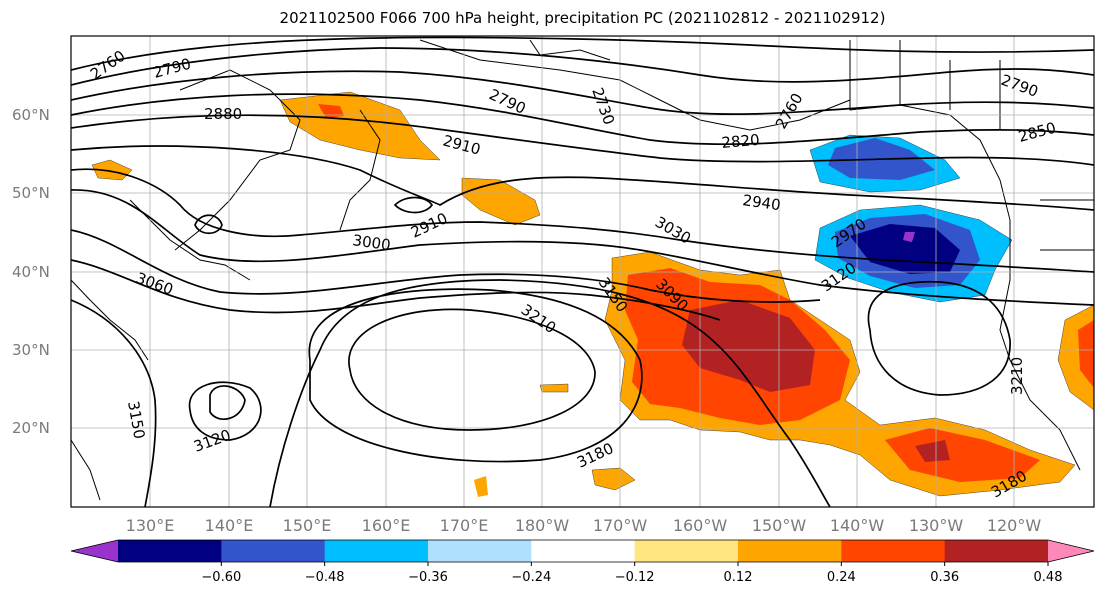  What do you see at coordinates (635, 577) in the screenshot?
I see `colorbar-tick-label: −0.12` at bounding box center [635, 577].